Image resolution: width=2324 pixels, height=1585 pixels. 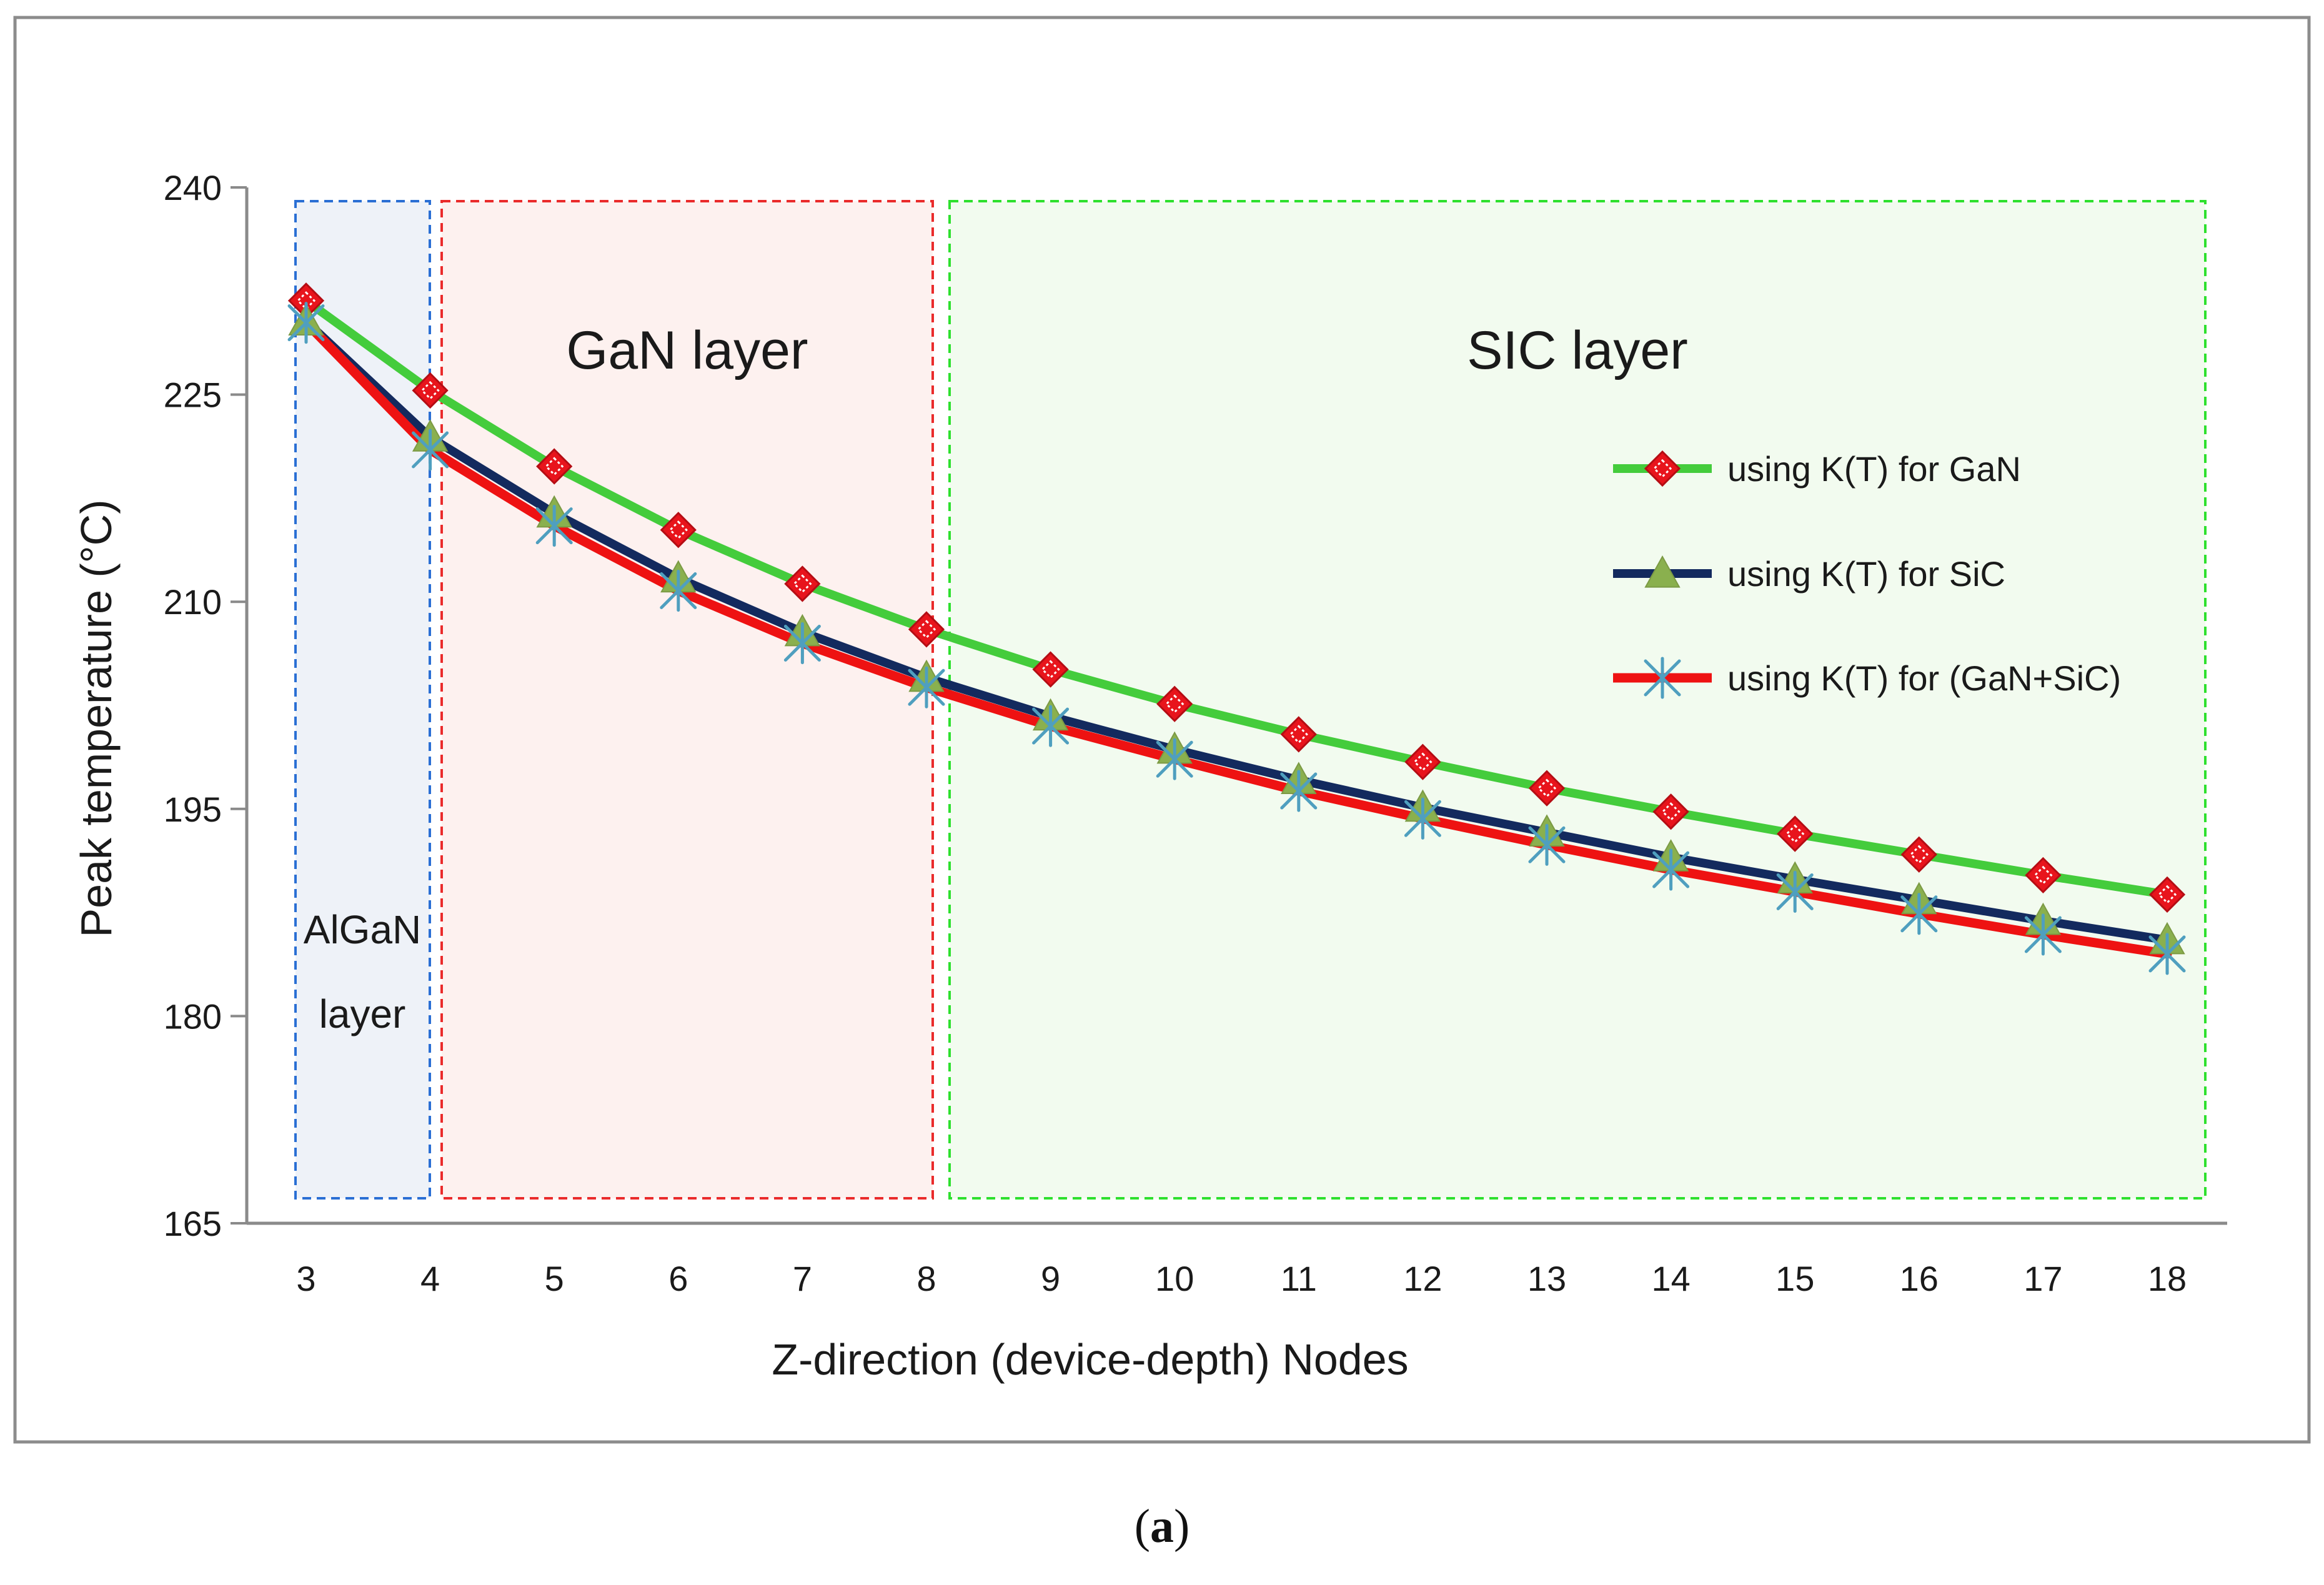 What do you see at coordinates (305, 1278) in the screenshot?
I see `x-tick-label: 3` at bounding box center [305, 1278].